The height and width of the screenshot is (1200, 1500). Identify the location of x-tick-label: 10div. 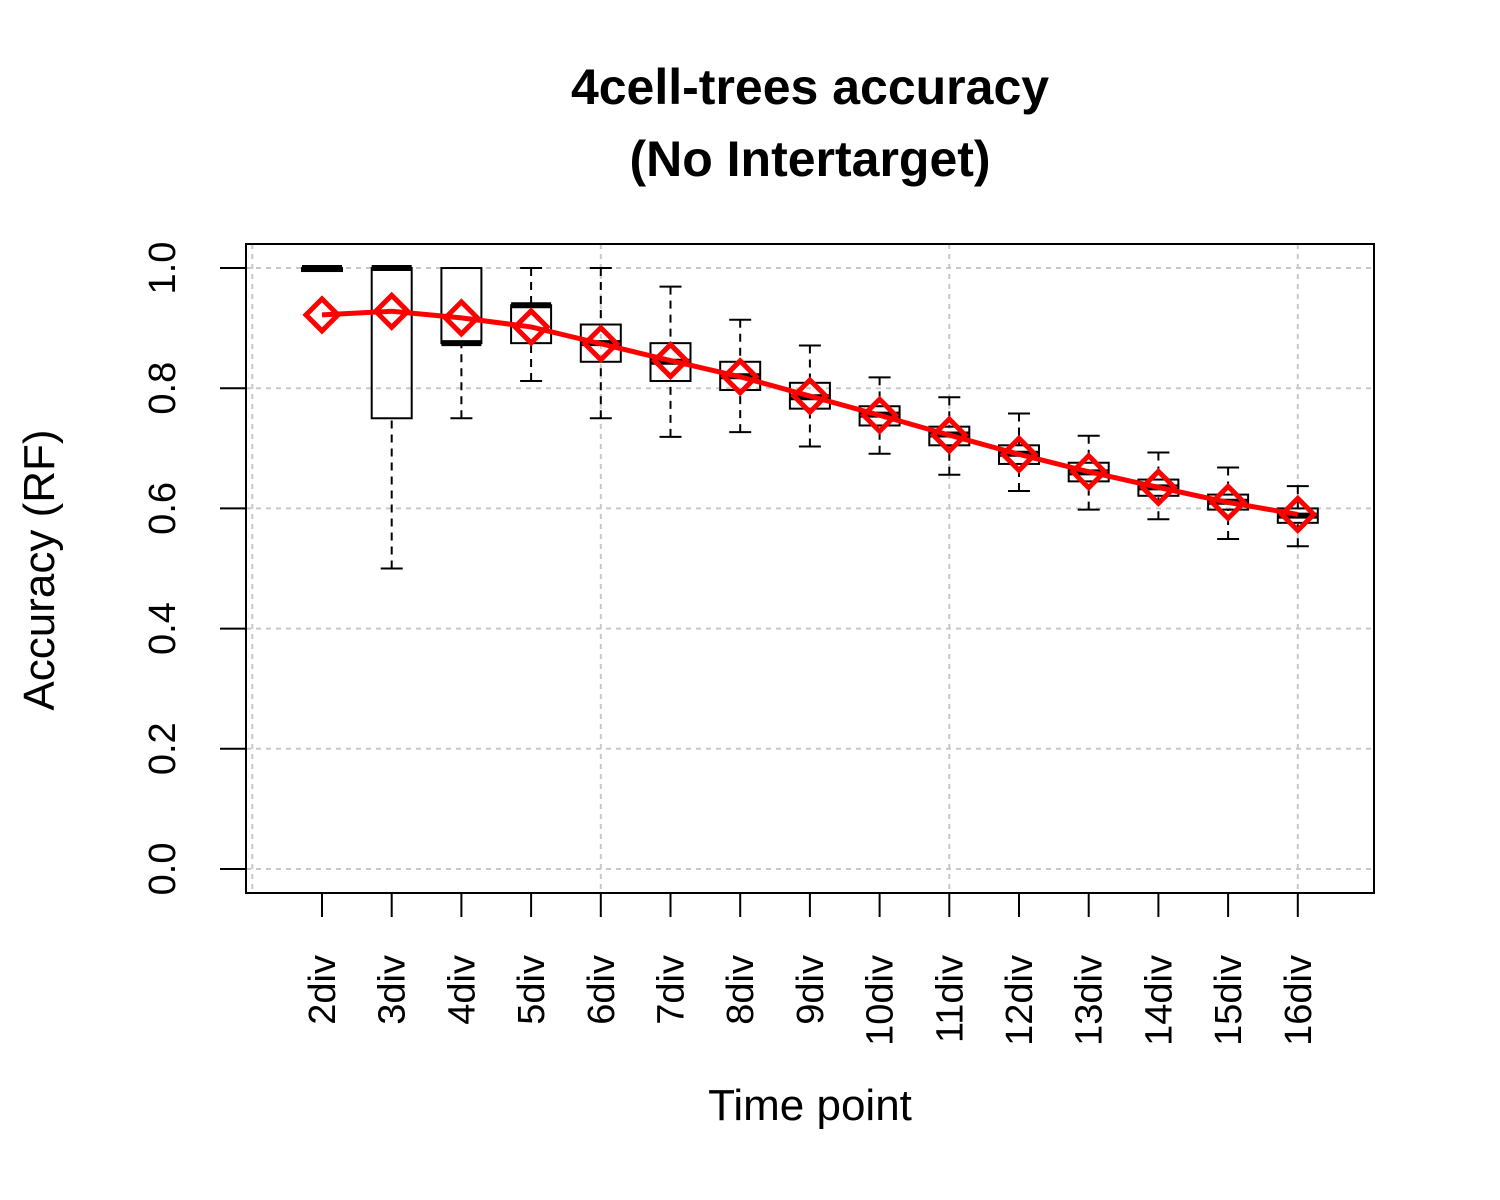
(881, 1000).